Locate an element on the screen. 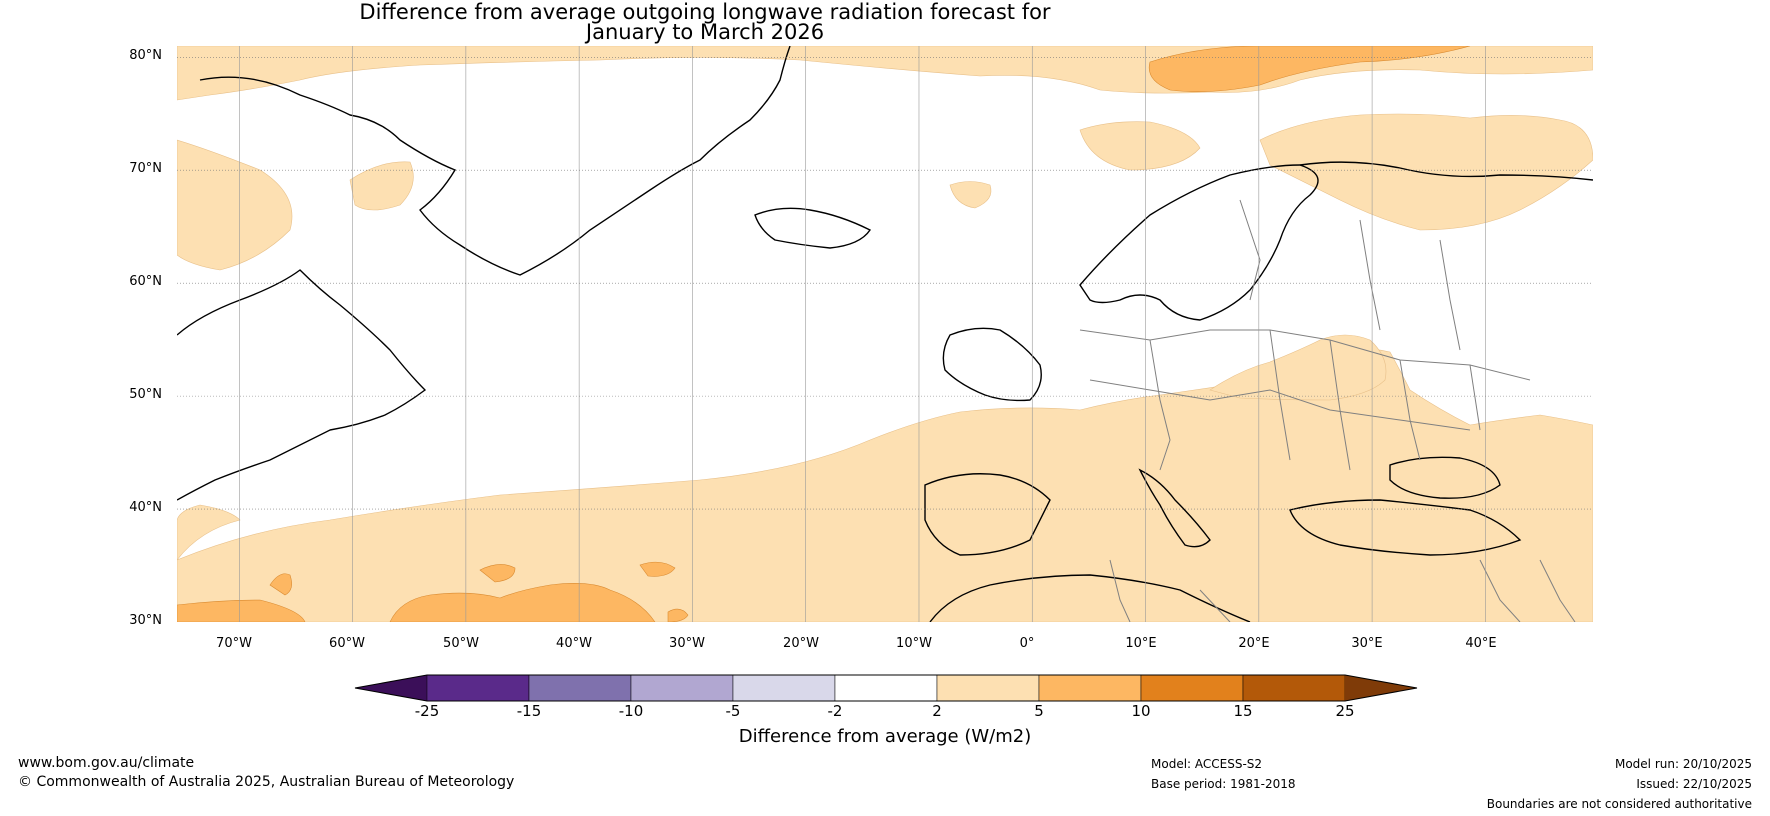  lat-label-60n: 60°N is located at coordinates (145, 281).